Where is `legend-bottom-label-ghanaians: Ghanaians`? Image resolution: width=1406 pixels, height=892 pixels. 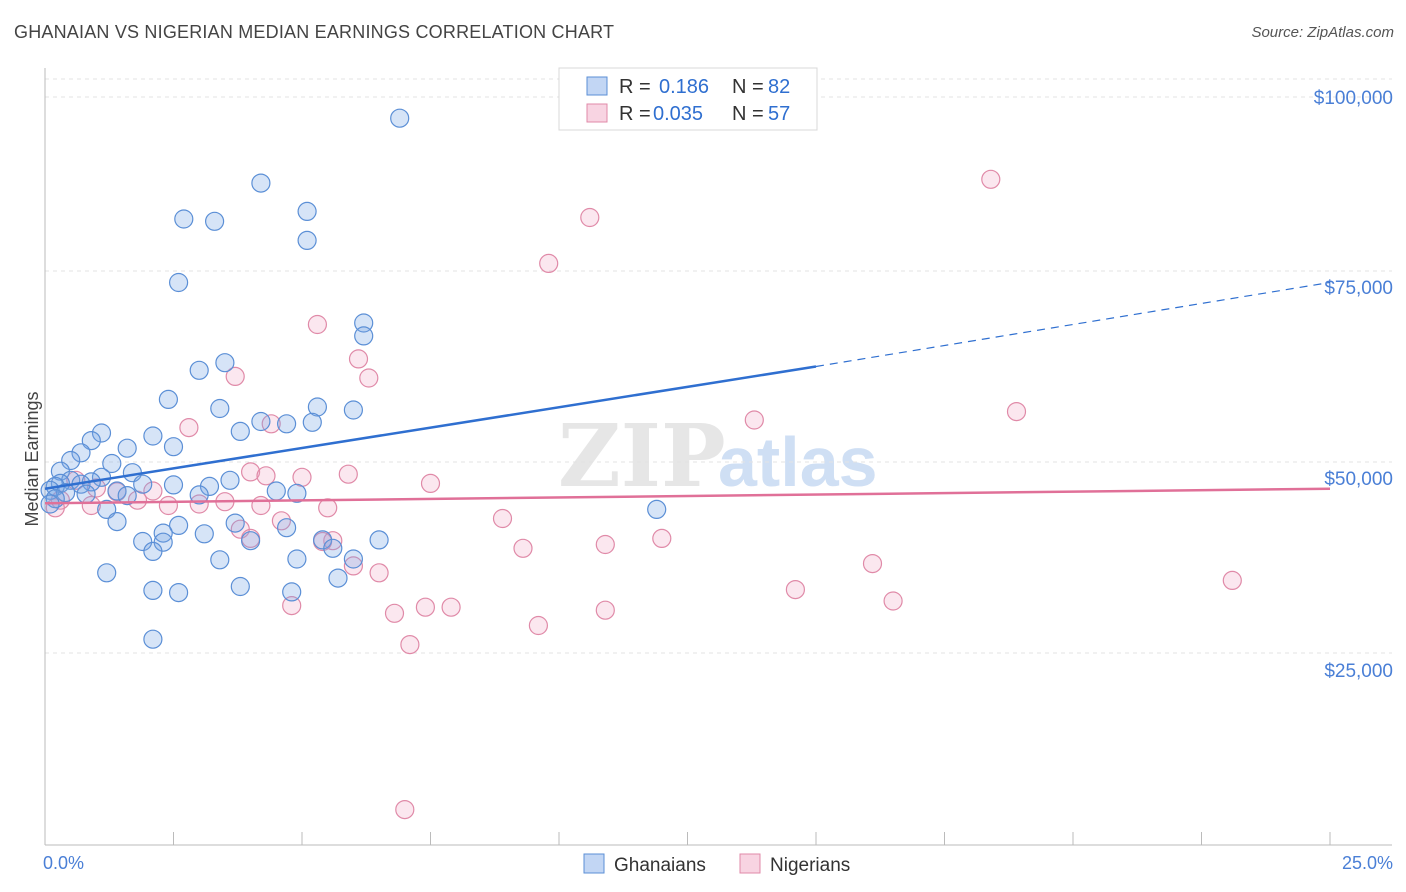 legend-bottom-label-ghanaians: Ghanaians is located at coordinates (660, 865).